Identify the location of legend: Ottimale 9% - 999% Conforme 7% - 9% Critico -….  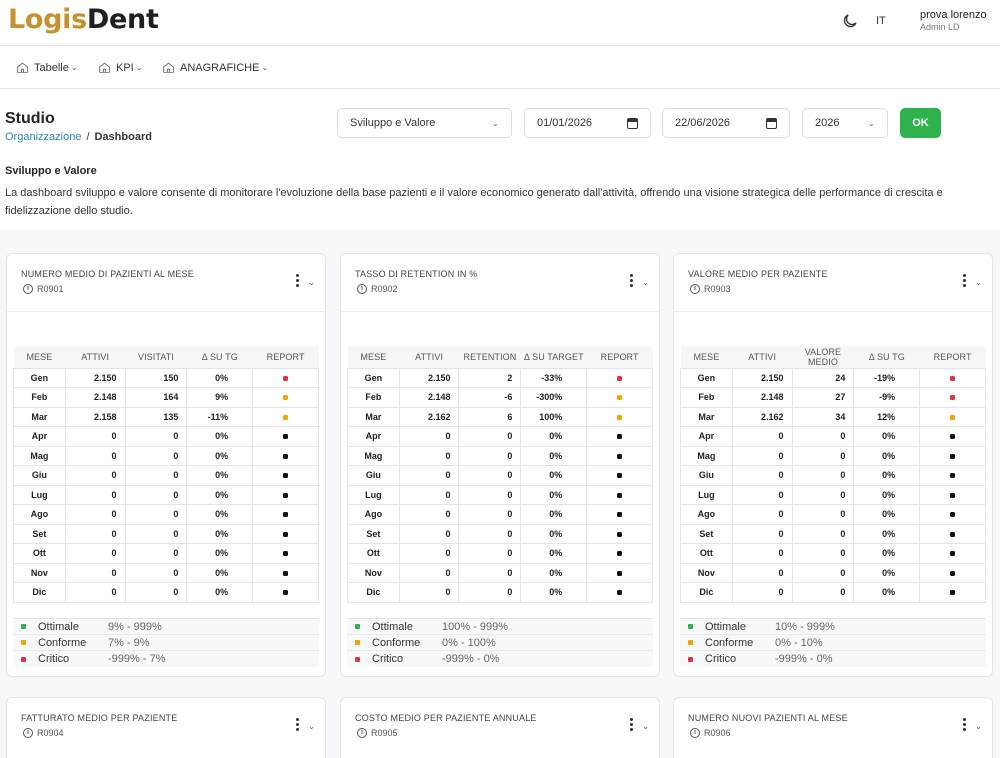
(166, 642).